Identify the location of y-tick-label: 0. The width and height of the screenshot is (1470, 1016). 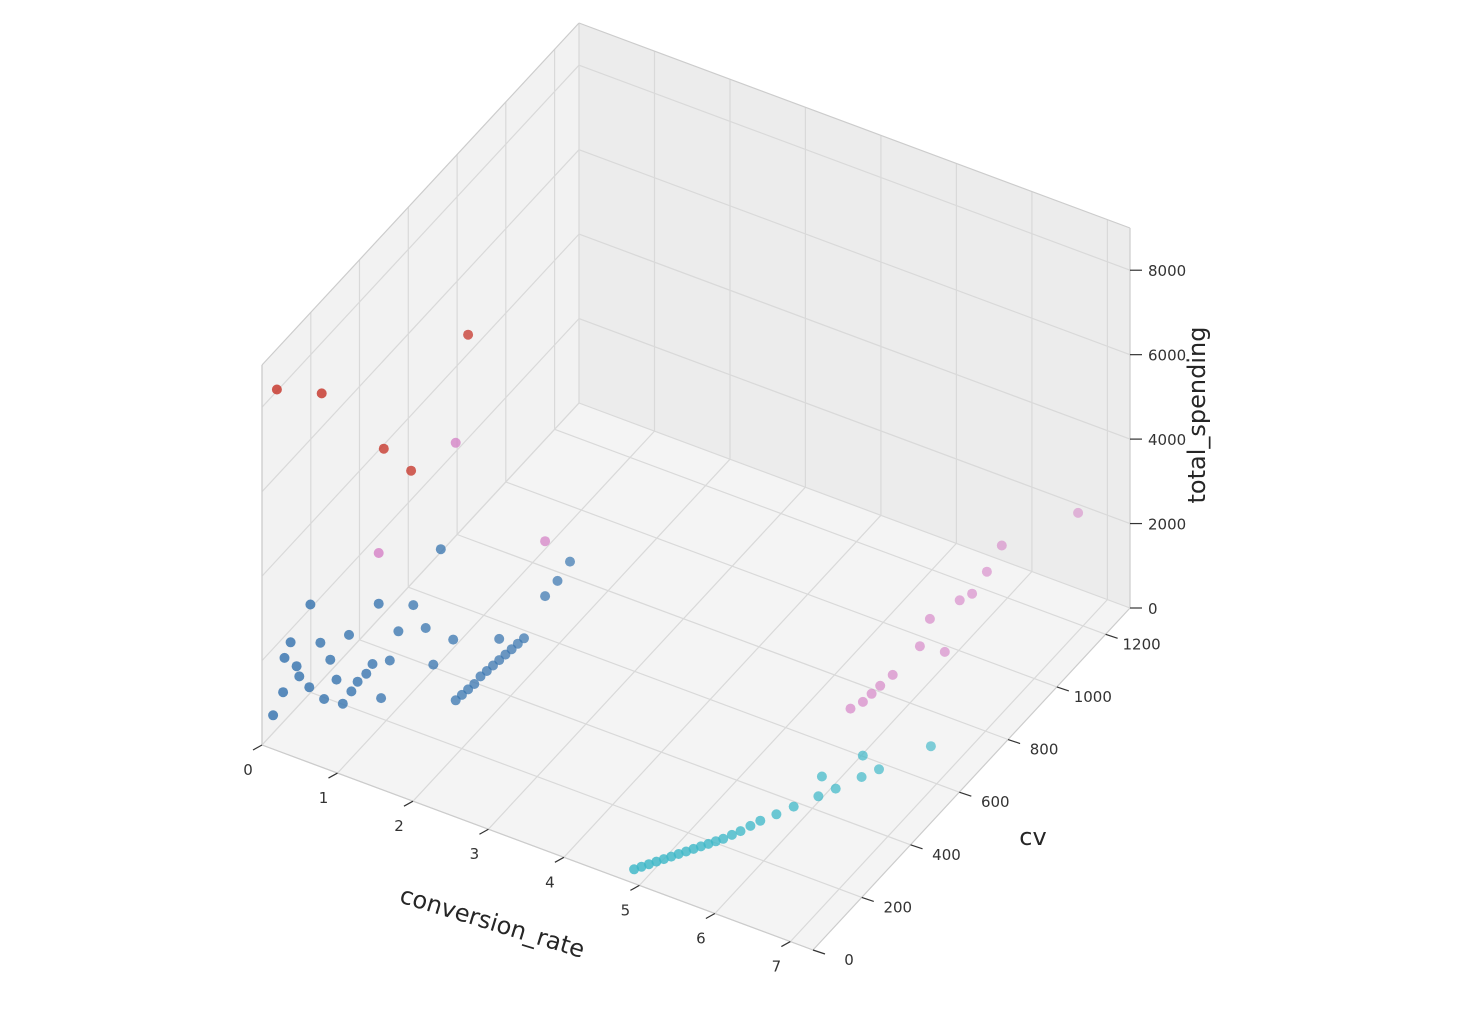
(849, 960).